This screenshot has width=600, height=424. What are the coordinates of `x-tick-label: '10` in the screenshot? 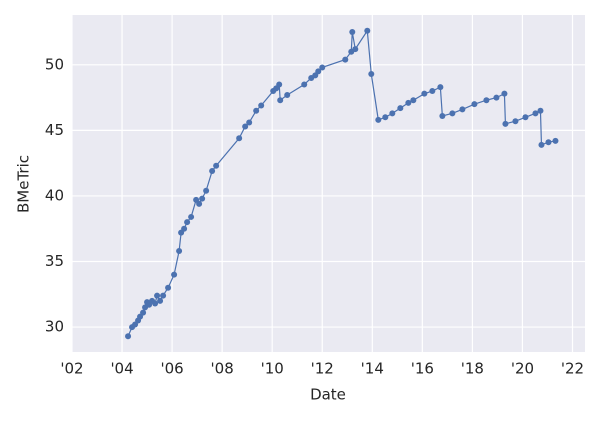 It's located at (272, 369).